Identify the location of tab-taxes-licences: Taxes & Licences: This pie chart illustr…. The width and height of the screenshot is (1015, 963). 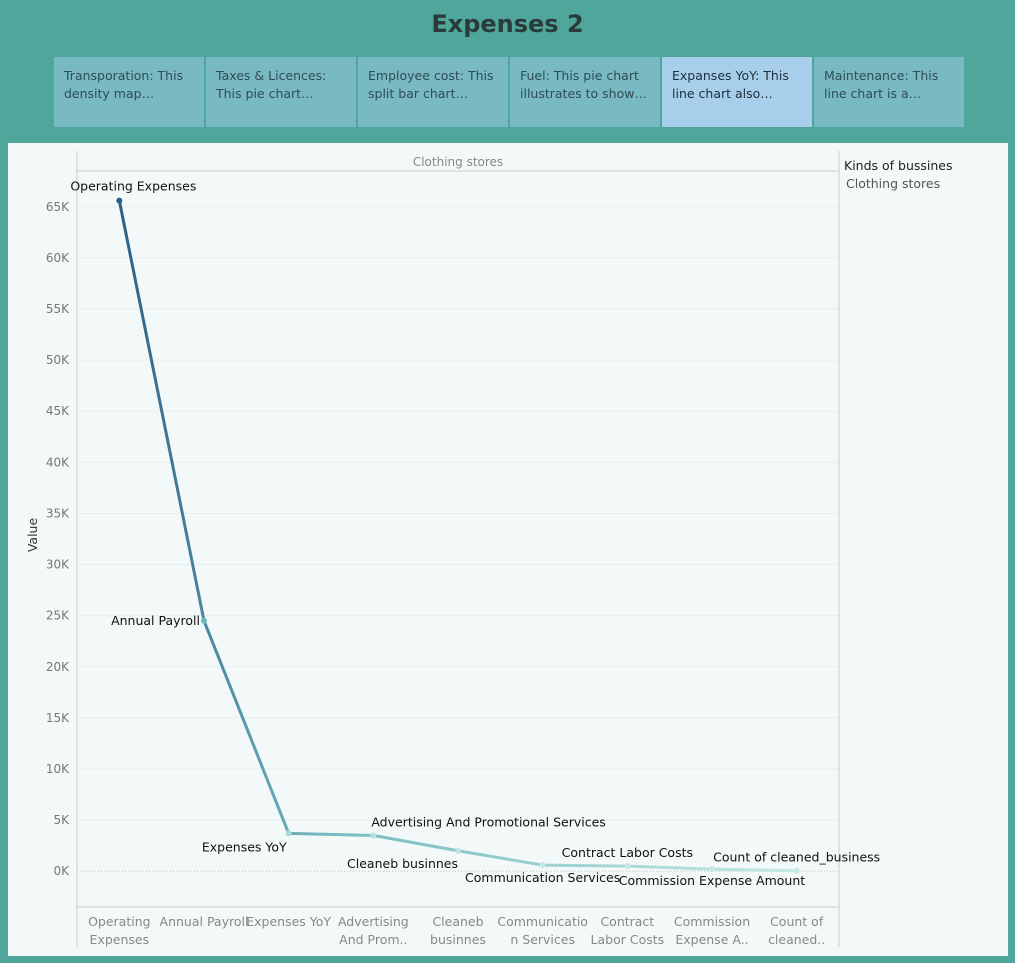
(281, 92).